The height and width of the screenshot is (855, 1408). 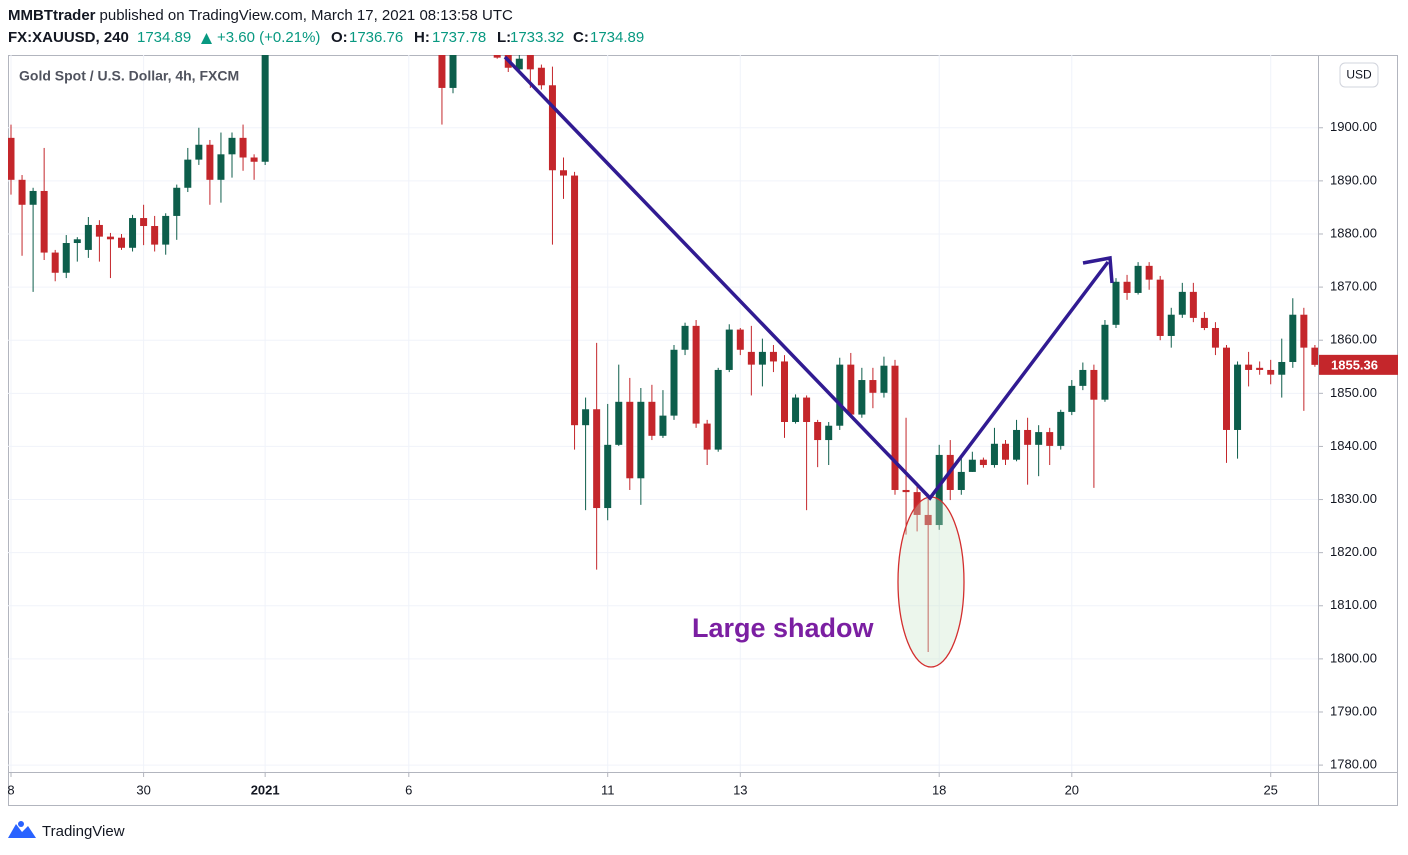 What do you see at coordinates (22, 829) in the screenshot?
I see `logo` at bounding box center [22, 829].